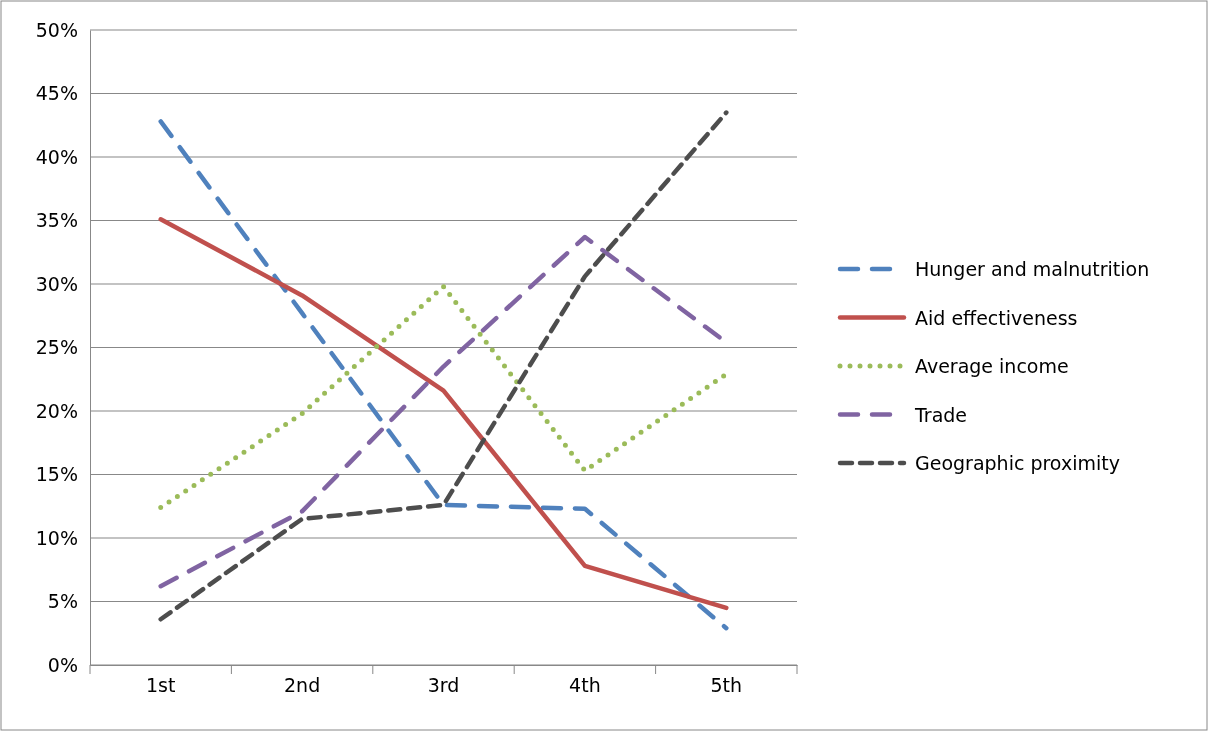 This screenshot has height=733, width=1210. Describe the element at coordinates (1017, 463) in the screenshot. I see `legend-label: Geographic proximity` at that location.